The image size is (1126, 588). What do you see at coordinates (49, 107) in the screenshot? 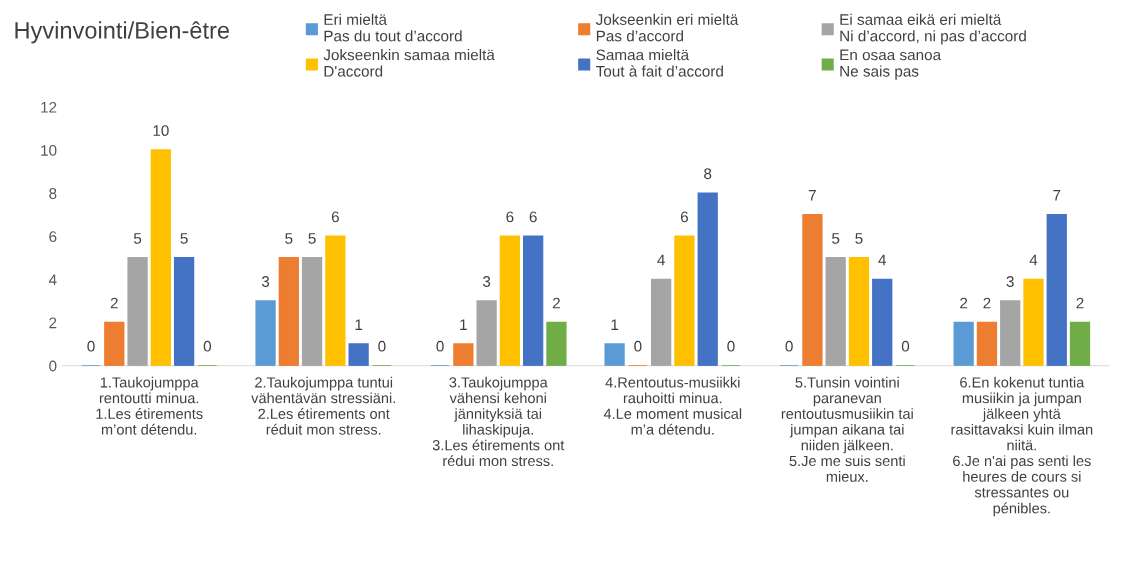
I see `y-tick-label: 12` at bounding box center [49, 107].